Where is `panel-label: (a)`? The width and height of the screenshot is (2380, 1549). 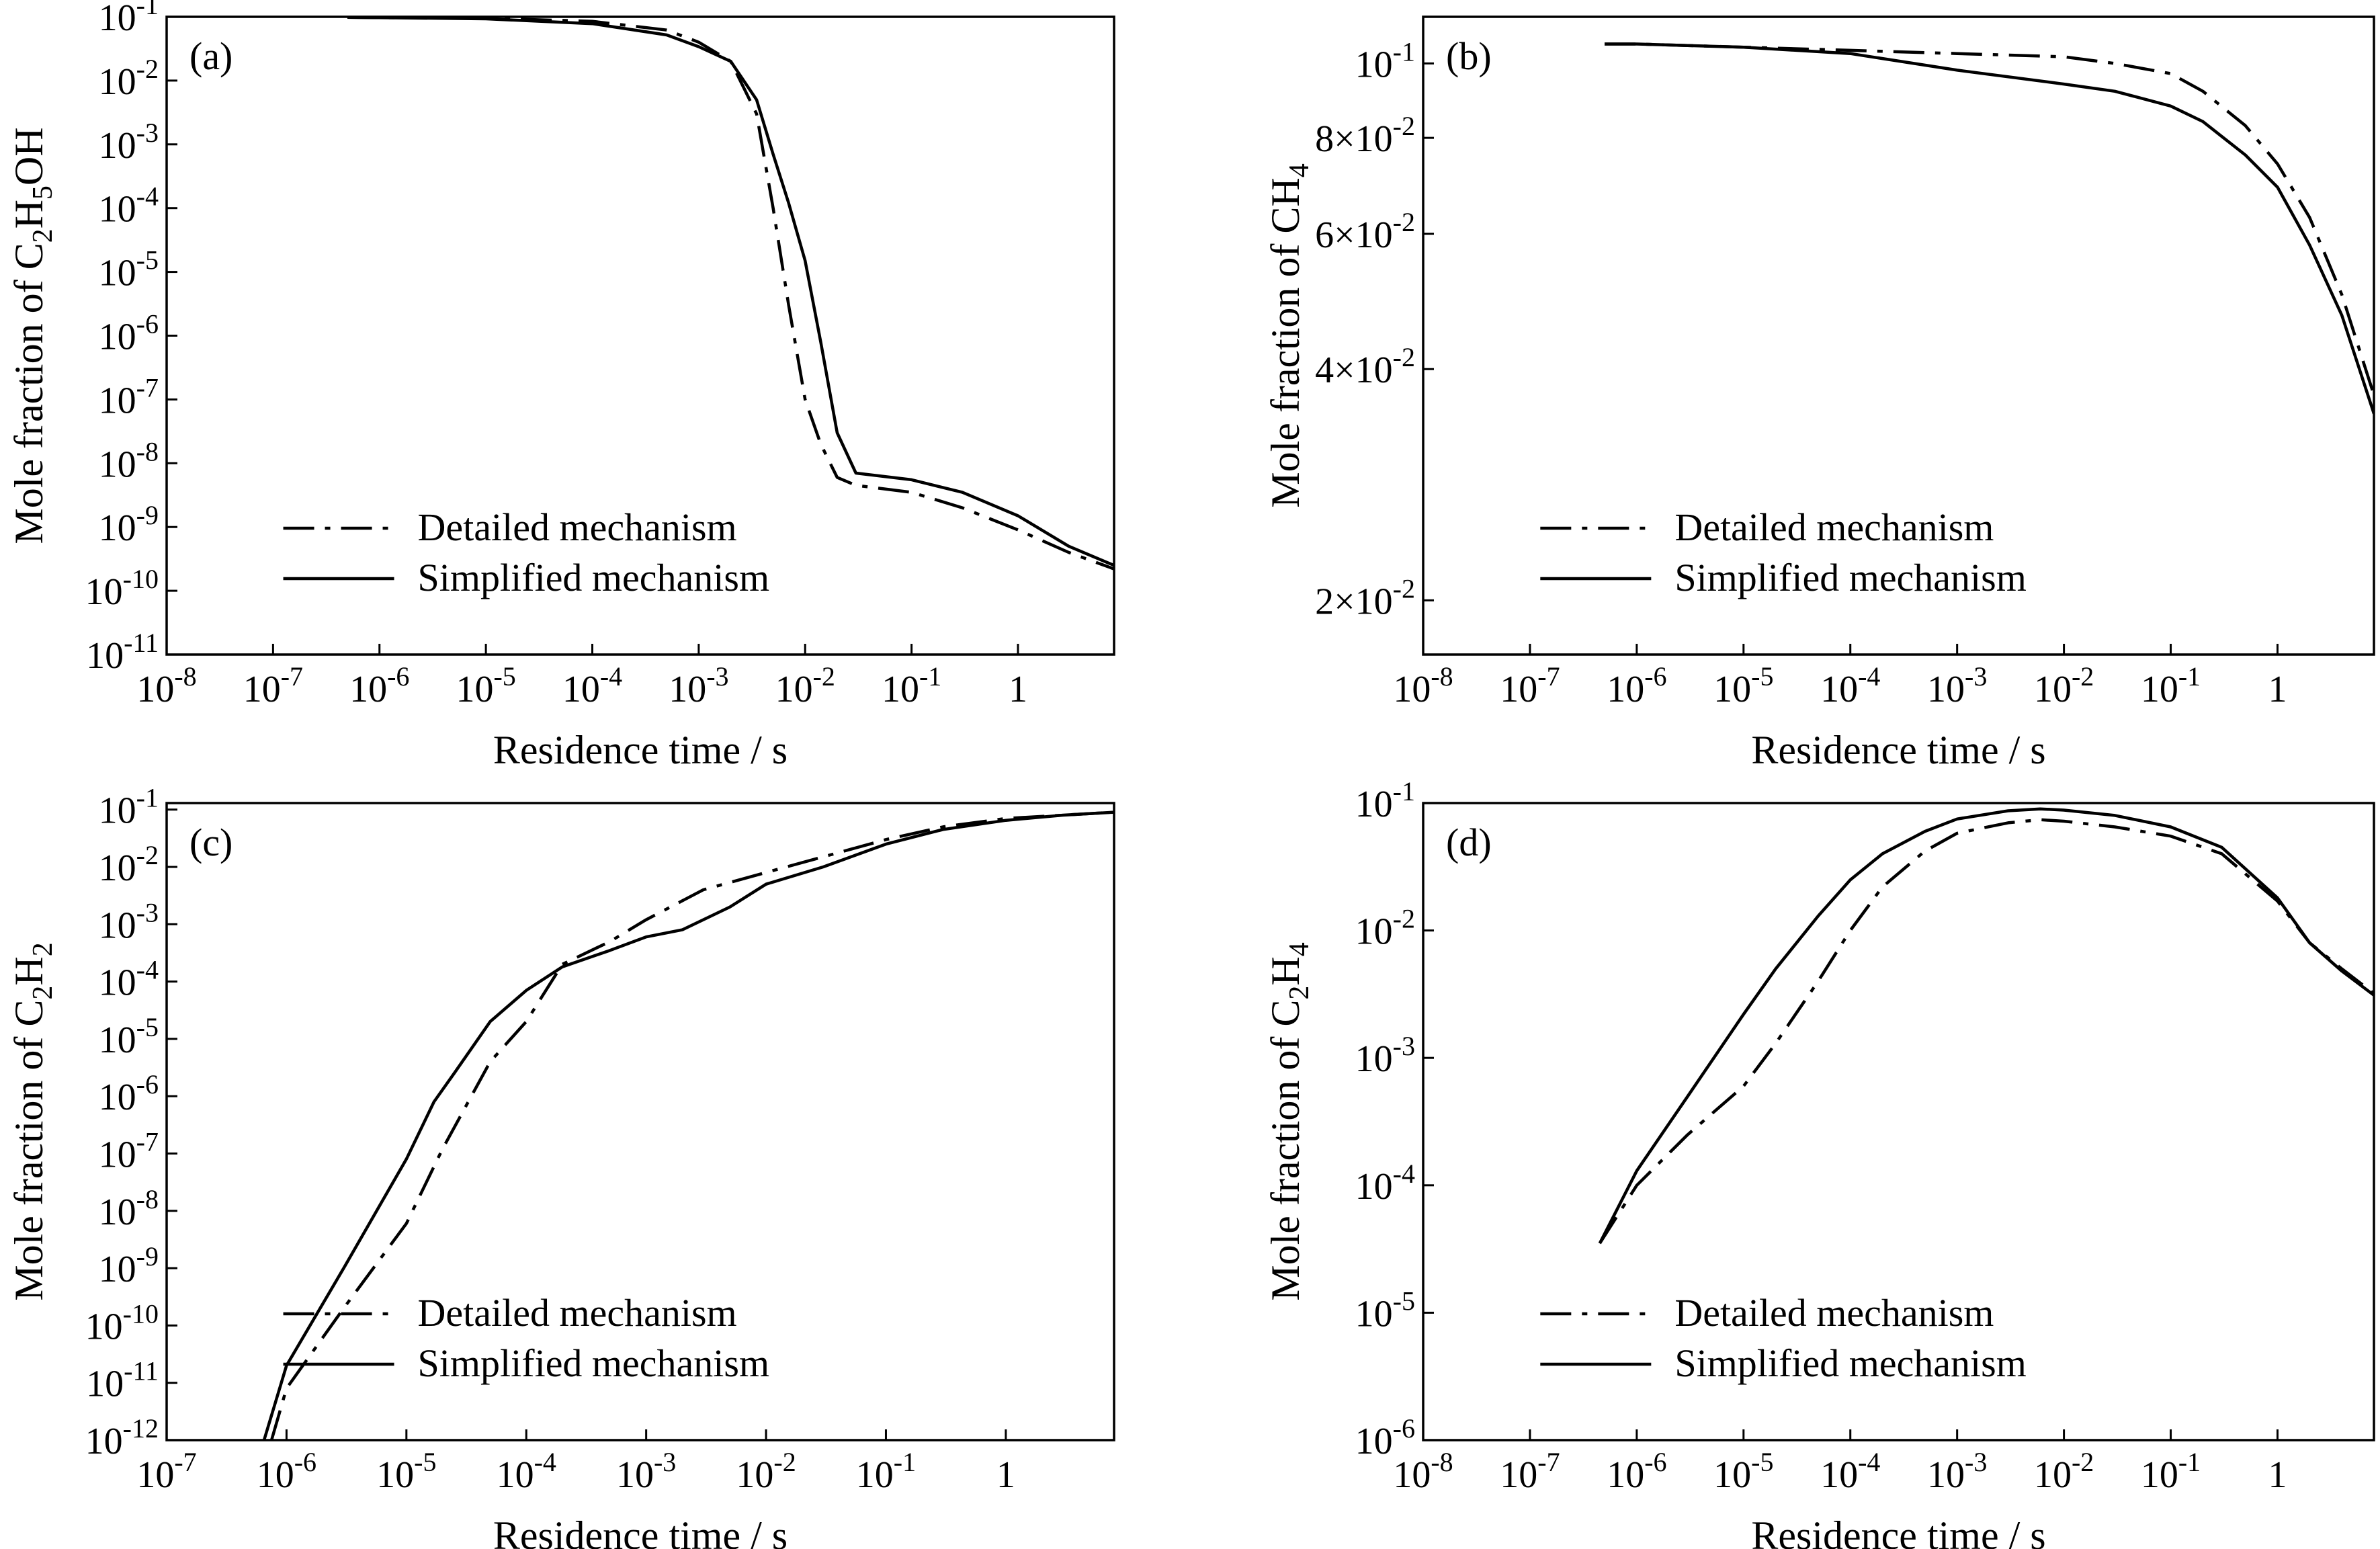 panel-label: (a) is located at coordinates (211, 56).